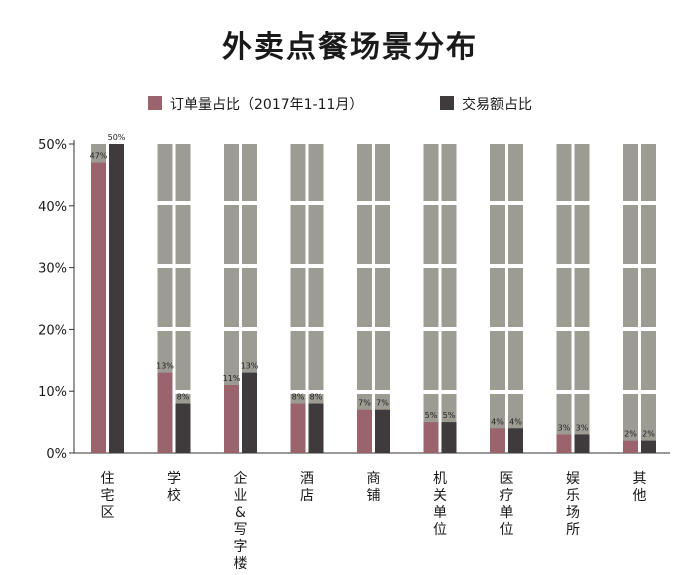 The width and height of the screenshot is (700, 575). Describe the element at coordinates (241, 496) in the screenshot. I see `x-category-label-char: 业` at that location.